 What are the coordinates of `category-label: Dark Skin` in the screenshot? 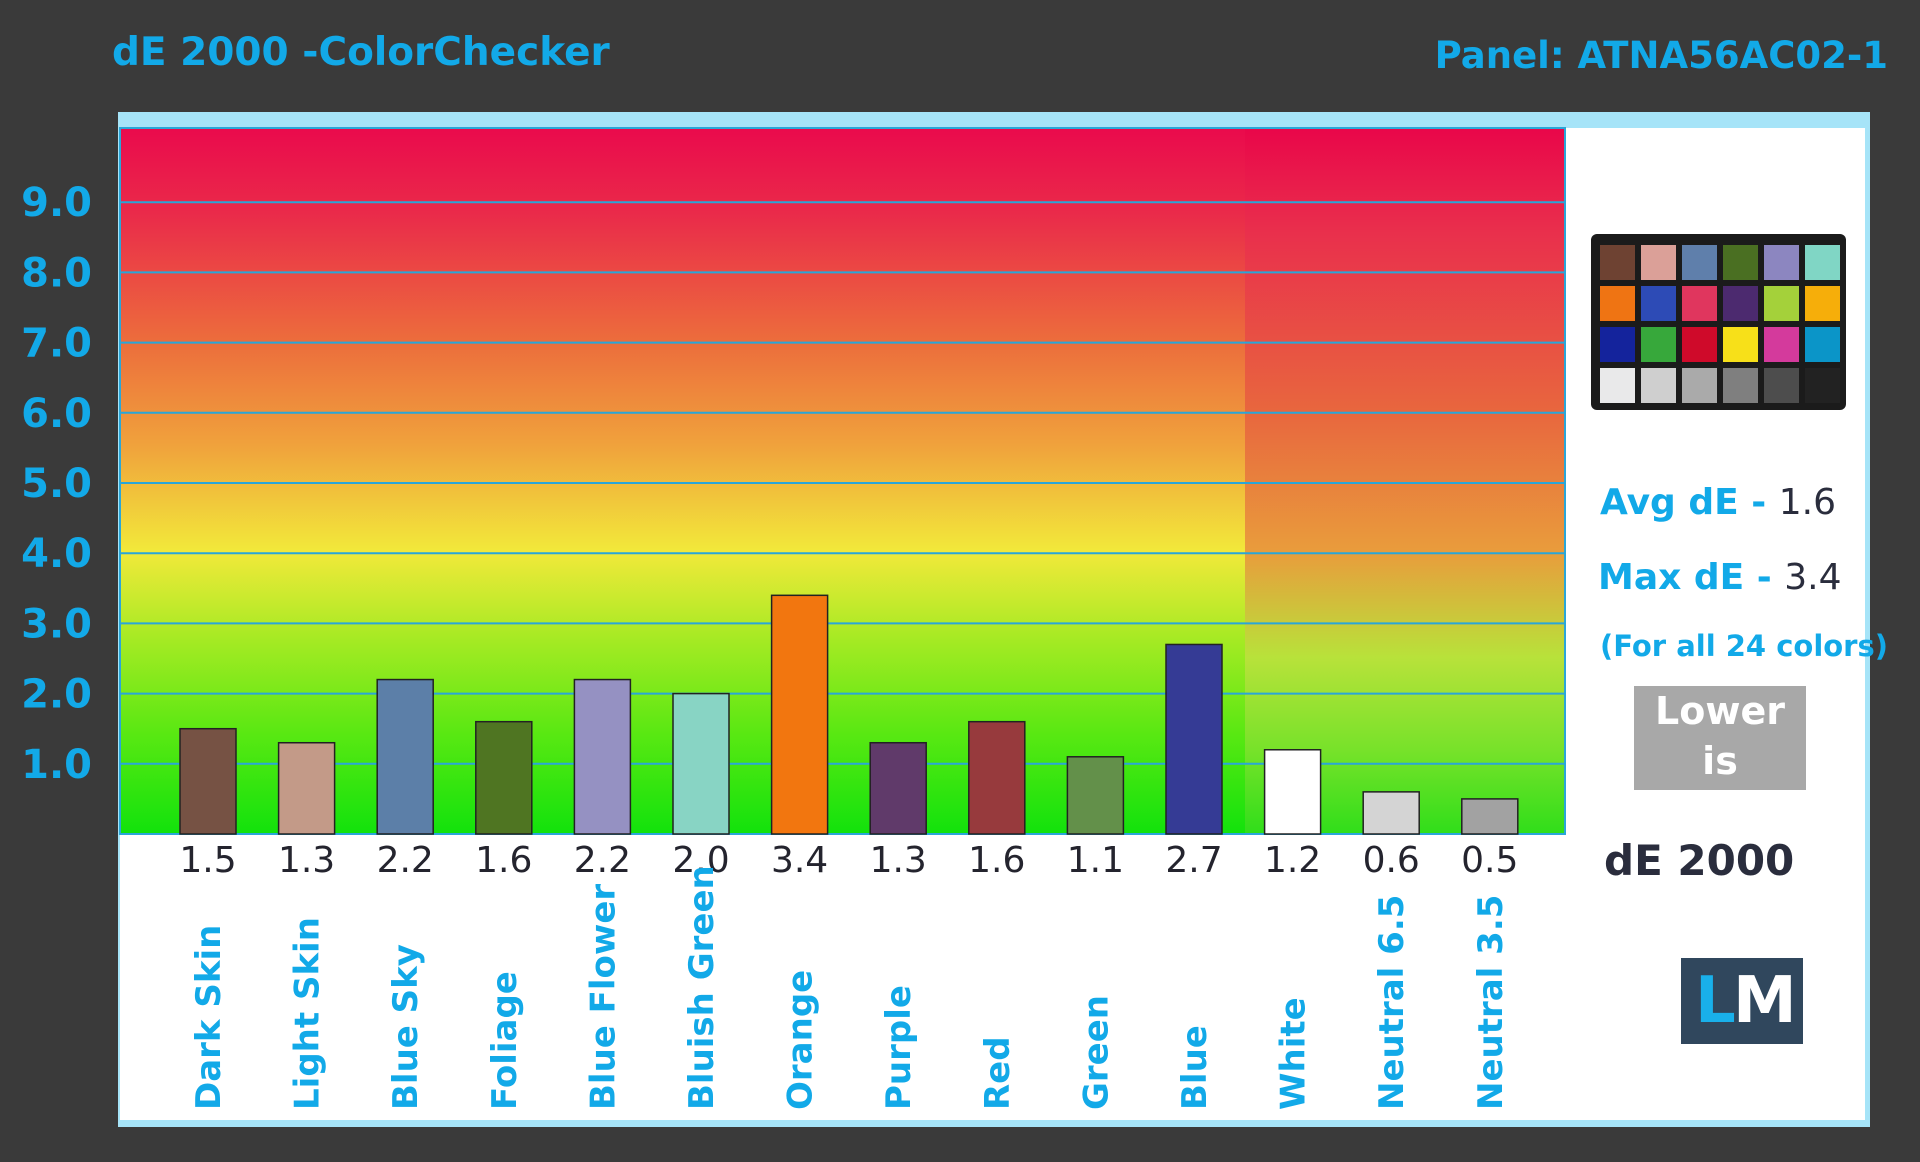 It's located at (209, 1017).